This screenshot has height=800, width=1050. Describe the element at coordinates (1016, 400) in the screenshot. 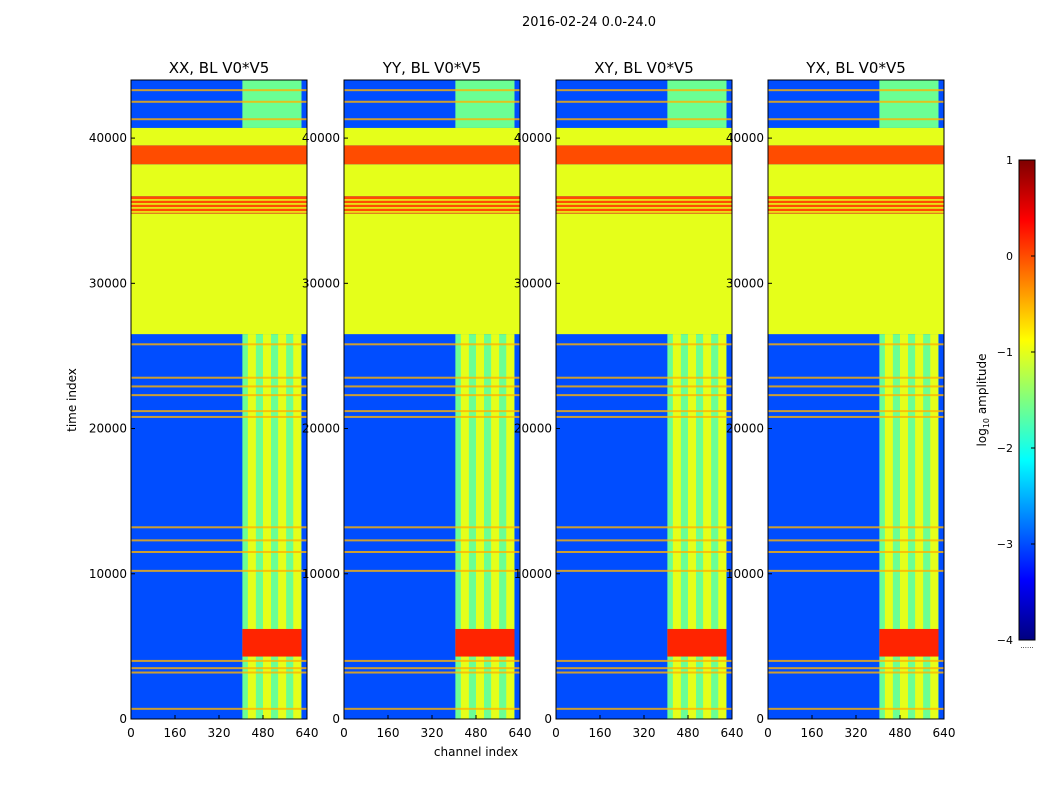

I see `colorbar-ticks: −4 −3 −2 −1 0 1` at that location.